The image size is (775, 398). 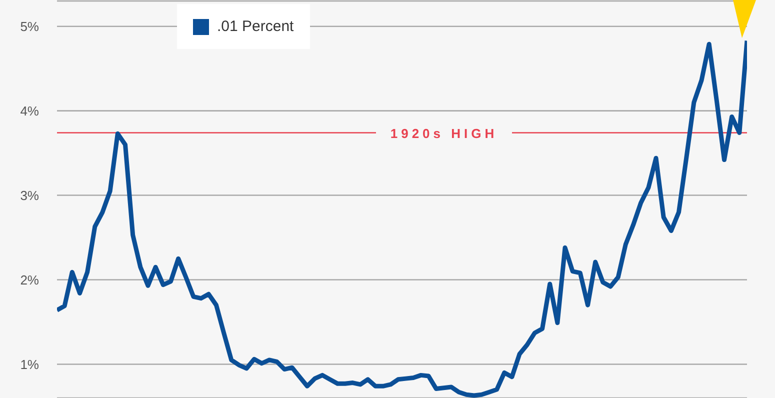 I want to click on y-tick-label: 1%, so click(x=30, y=364).